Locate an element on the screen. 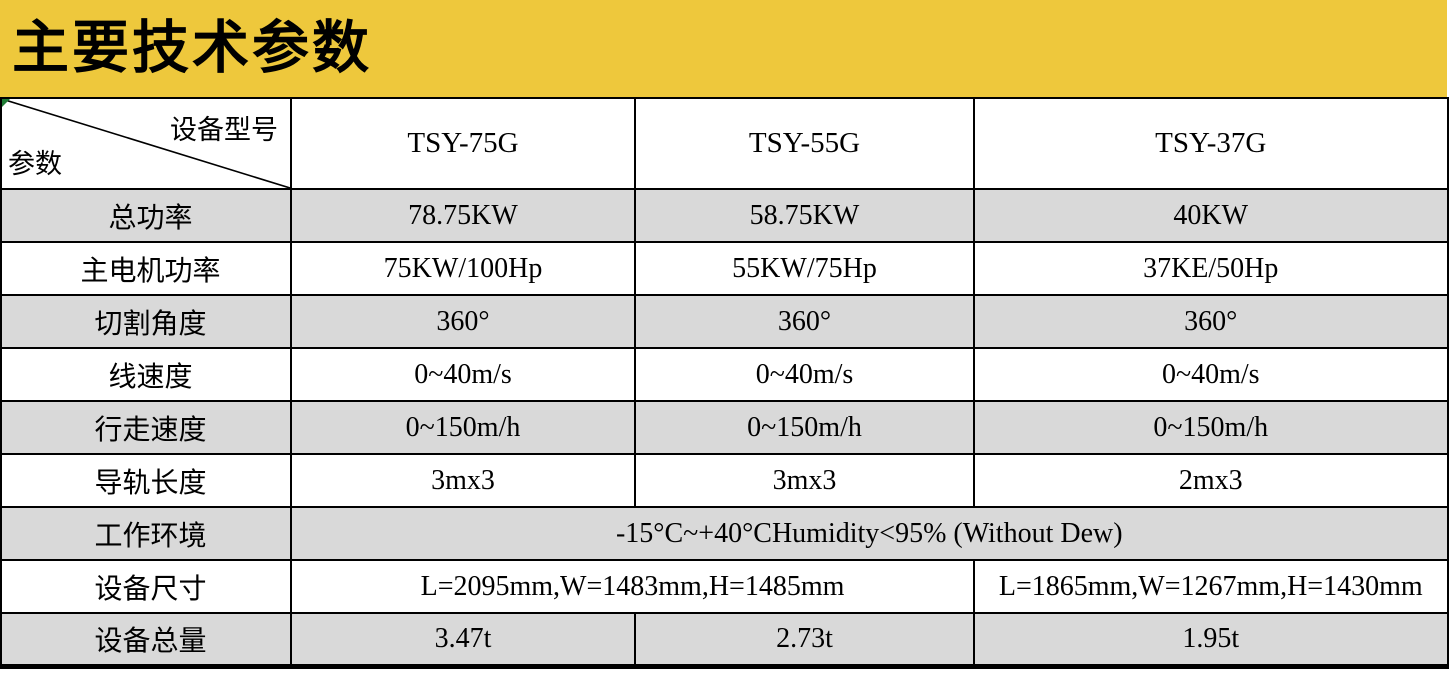 The image size is (1449, 691). cell-value: L=2095mm,W=1483mm,H=1485mm is located at coordinates (632, 586).